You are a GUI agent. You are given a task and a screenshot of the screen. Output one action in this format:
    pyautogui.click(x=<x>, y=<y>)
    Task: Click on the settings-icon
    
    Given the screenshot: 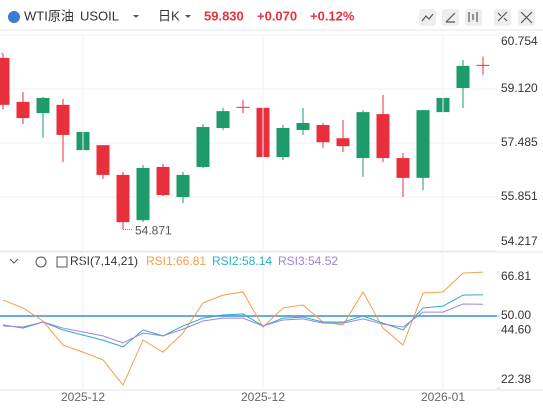 What is the action you would take?
    pyautogui.click(x=41, y=262)
    